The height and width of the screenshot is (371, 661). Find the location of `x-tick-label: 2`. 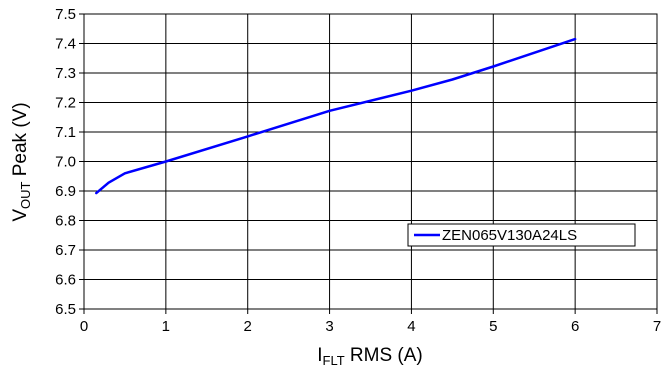

x-tick-label: 2 is located at coordinates (248, 326).